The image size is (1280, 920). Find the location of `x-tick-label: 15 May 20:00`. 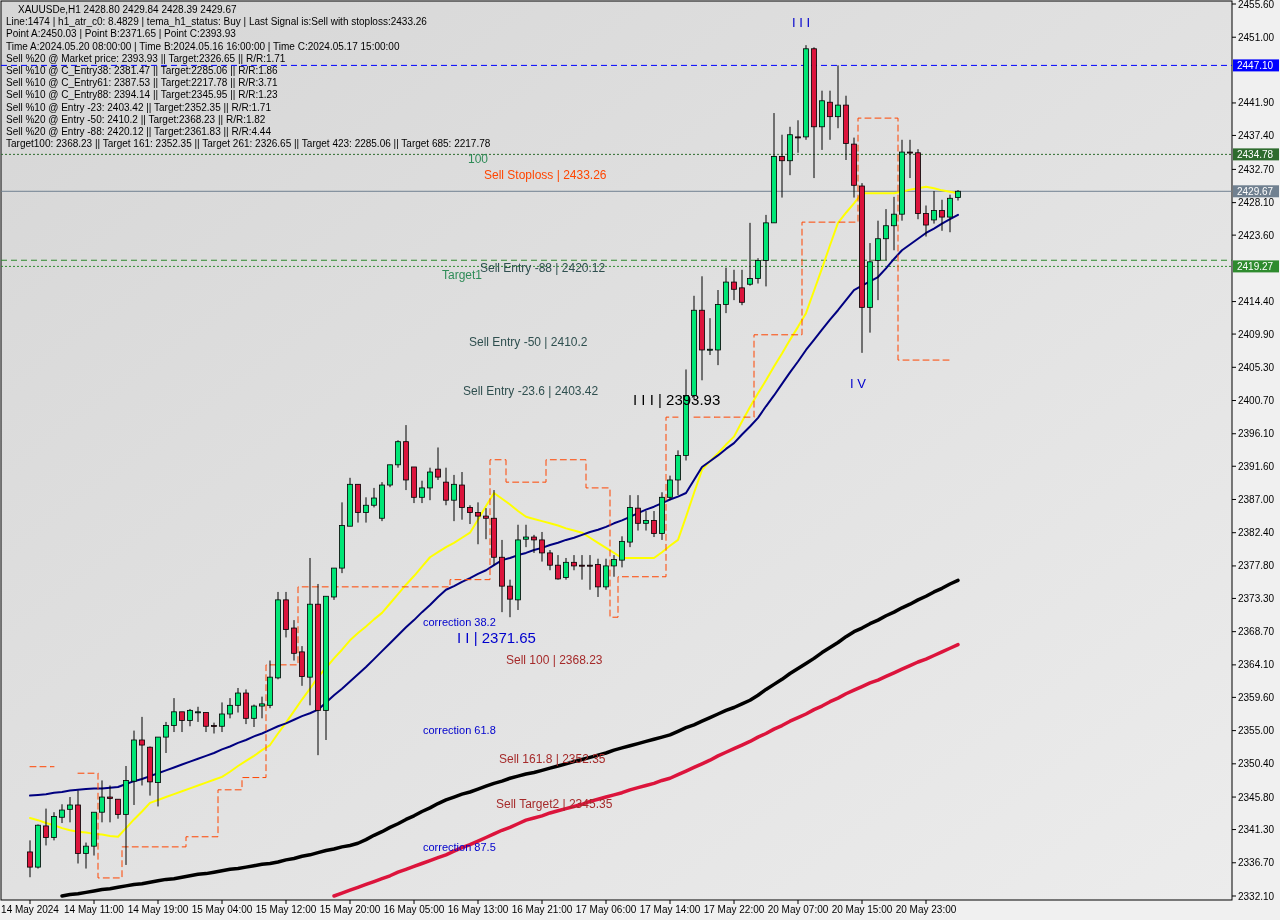

x-tick-label: 15 May 20:00 is located at coordinates (350, 909).